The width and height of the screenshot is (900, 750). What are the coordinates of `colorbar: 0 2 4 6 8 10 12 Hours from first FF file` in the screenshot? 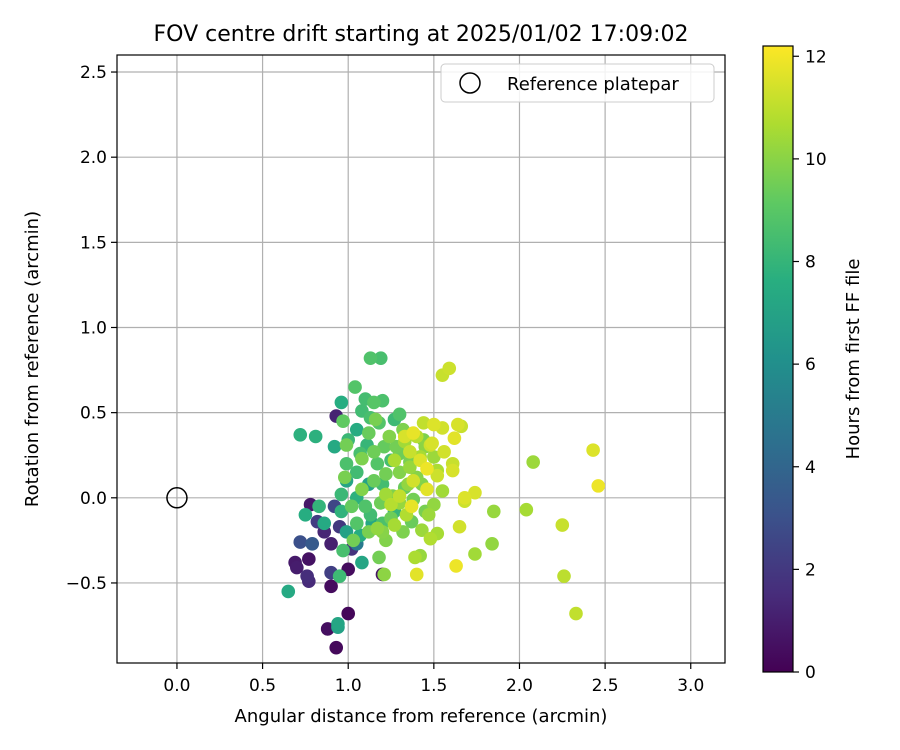 It's located at (813, 364).